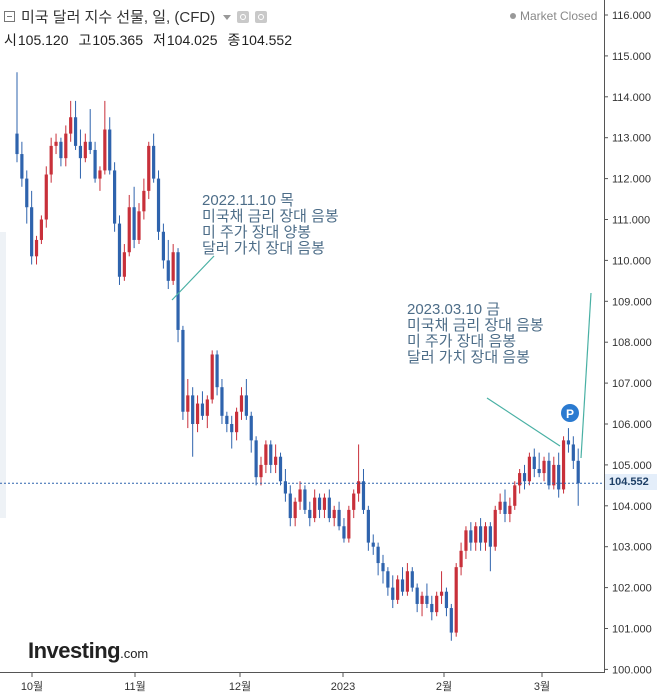  What do you see at coordinates (444, 686) in the screenshot?
I see `x-tick-label: 2월` at bounding box center [444, 686].